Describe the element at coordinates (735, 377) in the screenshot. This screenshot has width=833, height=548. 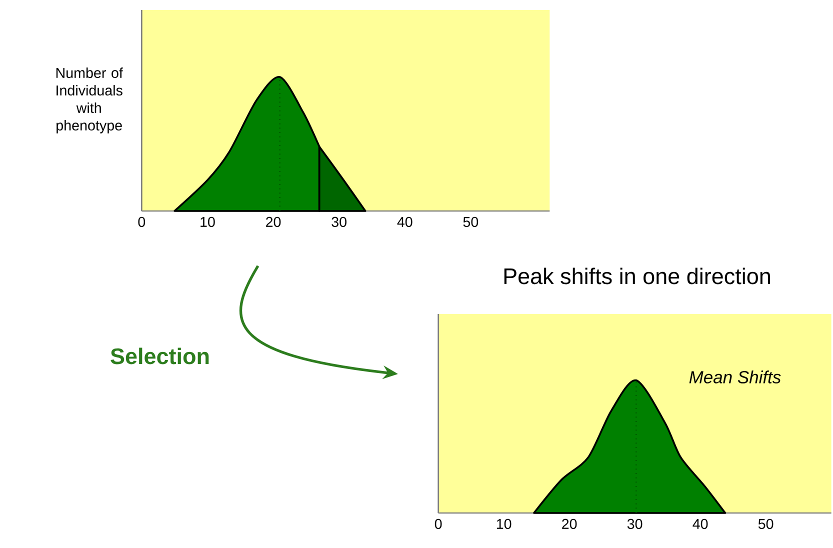
I see `annotation: Mean Shifts` at that location.